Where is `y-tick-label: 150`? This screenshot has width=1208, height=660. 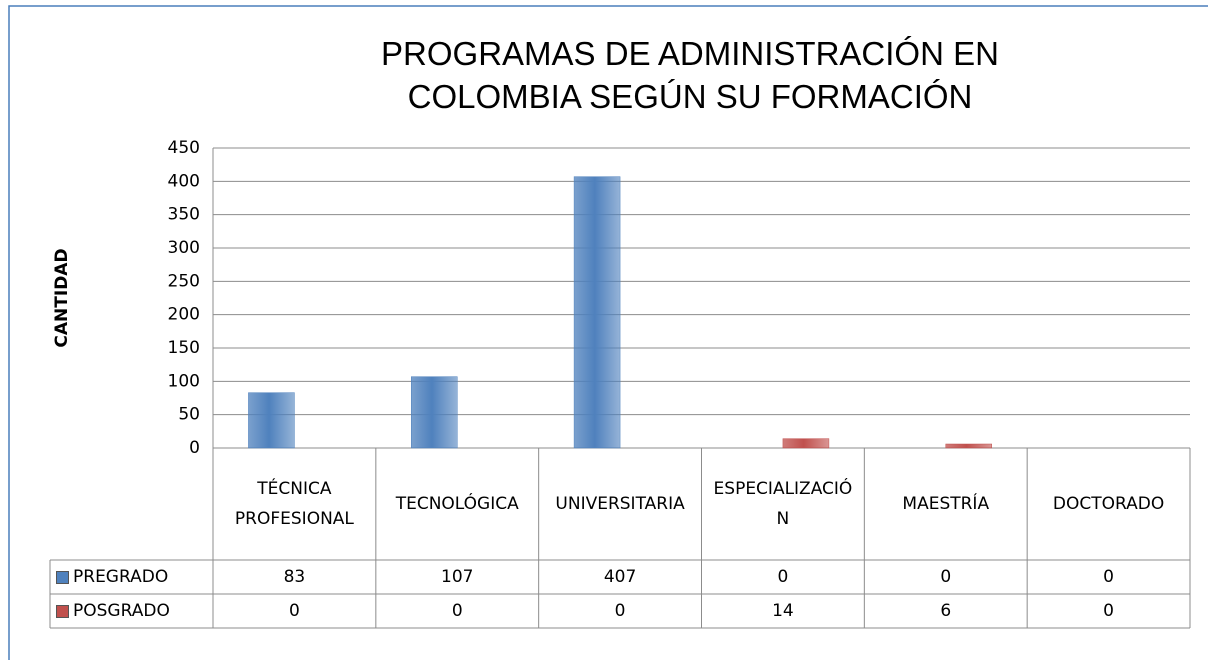
y-tick-label: 150 is located at coordinates (184, 348).